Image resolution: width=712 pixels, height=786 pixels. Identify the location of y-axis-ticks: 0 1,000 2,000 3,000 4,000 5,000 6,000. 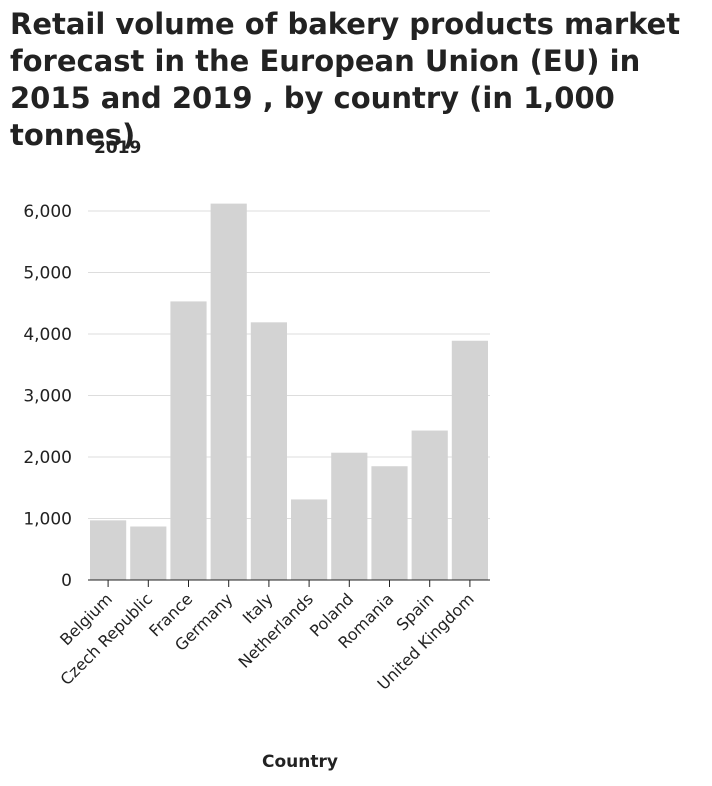
(47, 396).